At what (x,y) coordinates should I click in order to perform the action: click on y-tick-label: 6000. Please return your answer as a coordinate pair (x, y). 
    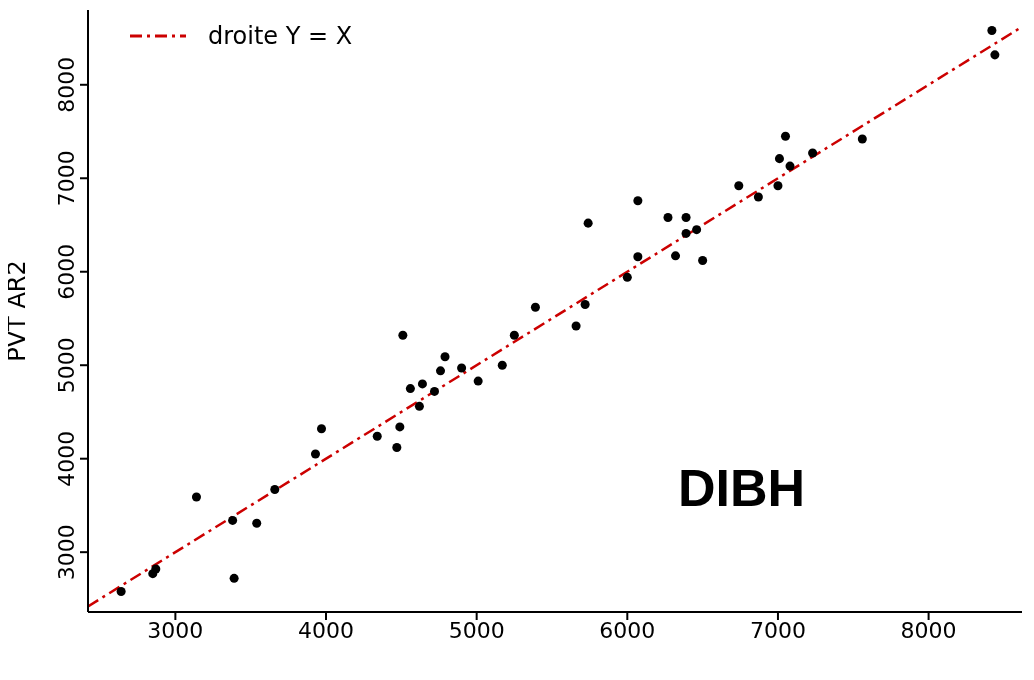
    Looking at the image, I should click on (66, 271).